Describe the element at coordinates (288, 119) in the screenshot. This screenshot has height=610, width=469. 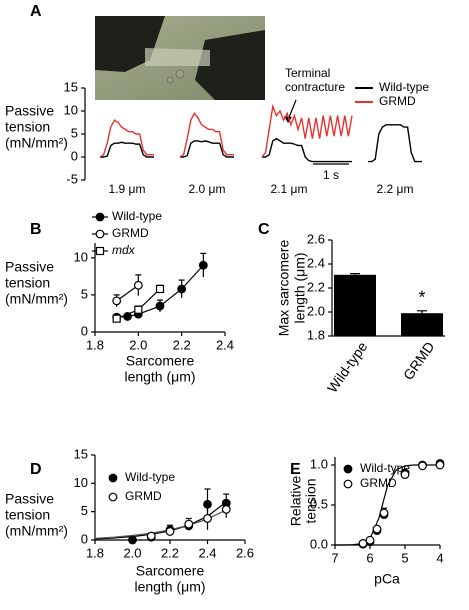
I see `arrow-head` at that location.